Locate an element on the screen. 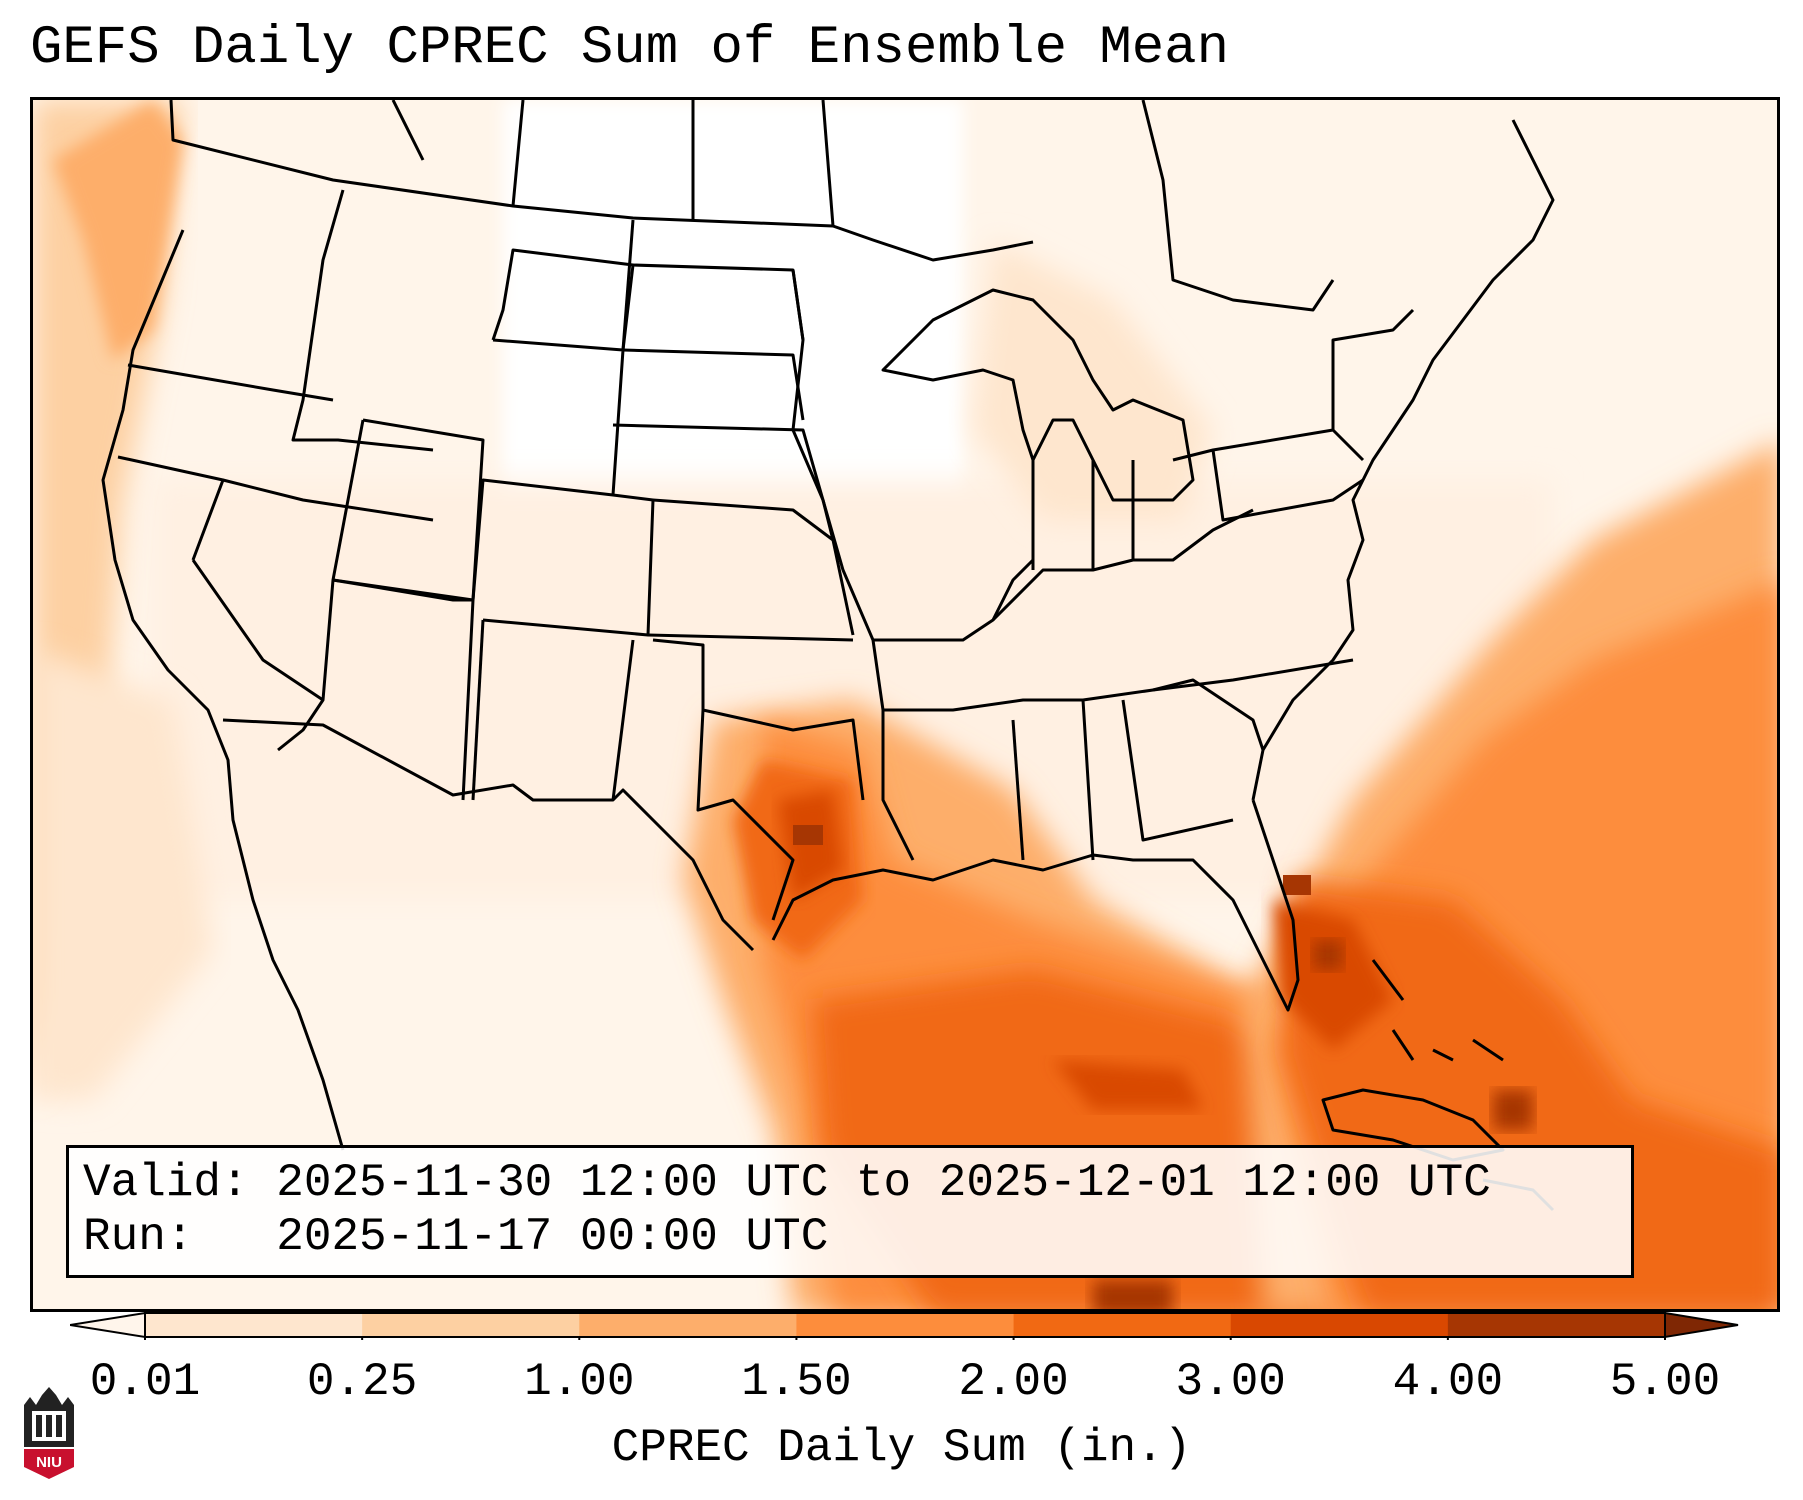 This screenshot has width=1803, height=1500. colorbar-tick-label: 0.01 is located at coordinates (145, 1382).